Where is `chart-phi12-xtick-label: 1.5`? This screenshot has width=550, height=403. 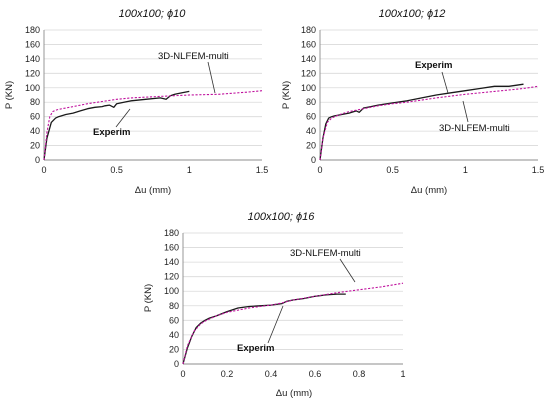 chart-phi12-xtick-label: 1.5 is located at coordinates (538, 170).